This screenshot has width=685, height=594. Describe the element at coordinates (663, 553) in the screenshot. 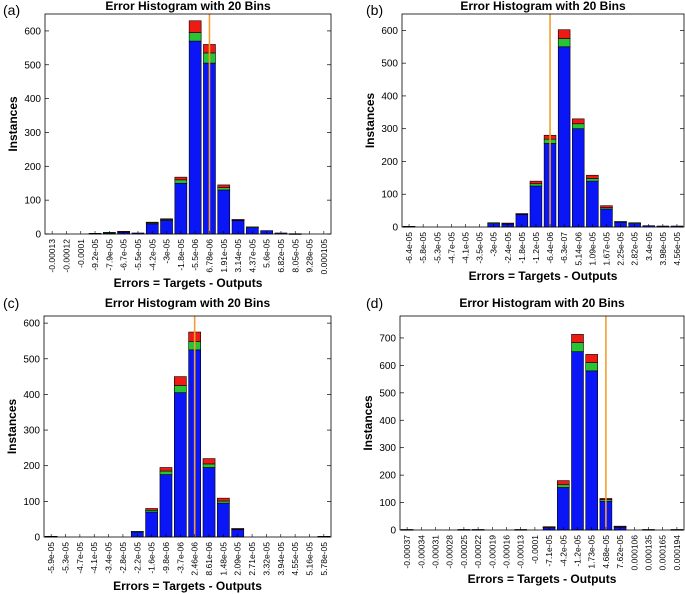

I see `x-tick-label: 0.000165` at that location.